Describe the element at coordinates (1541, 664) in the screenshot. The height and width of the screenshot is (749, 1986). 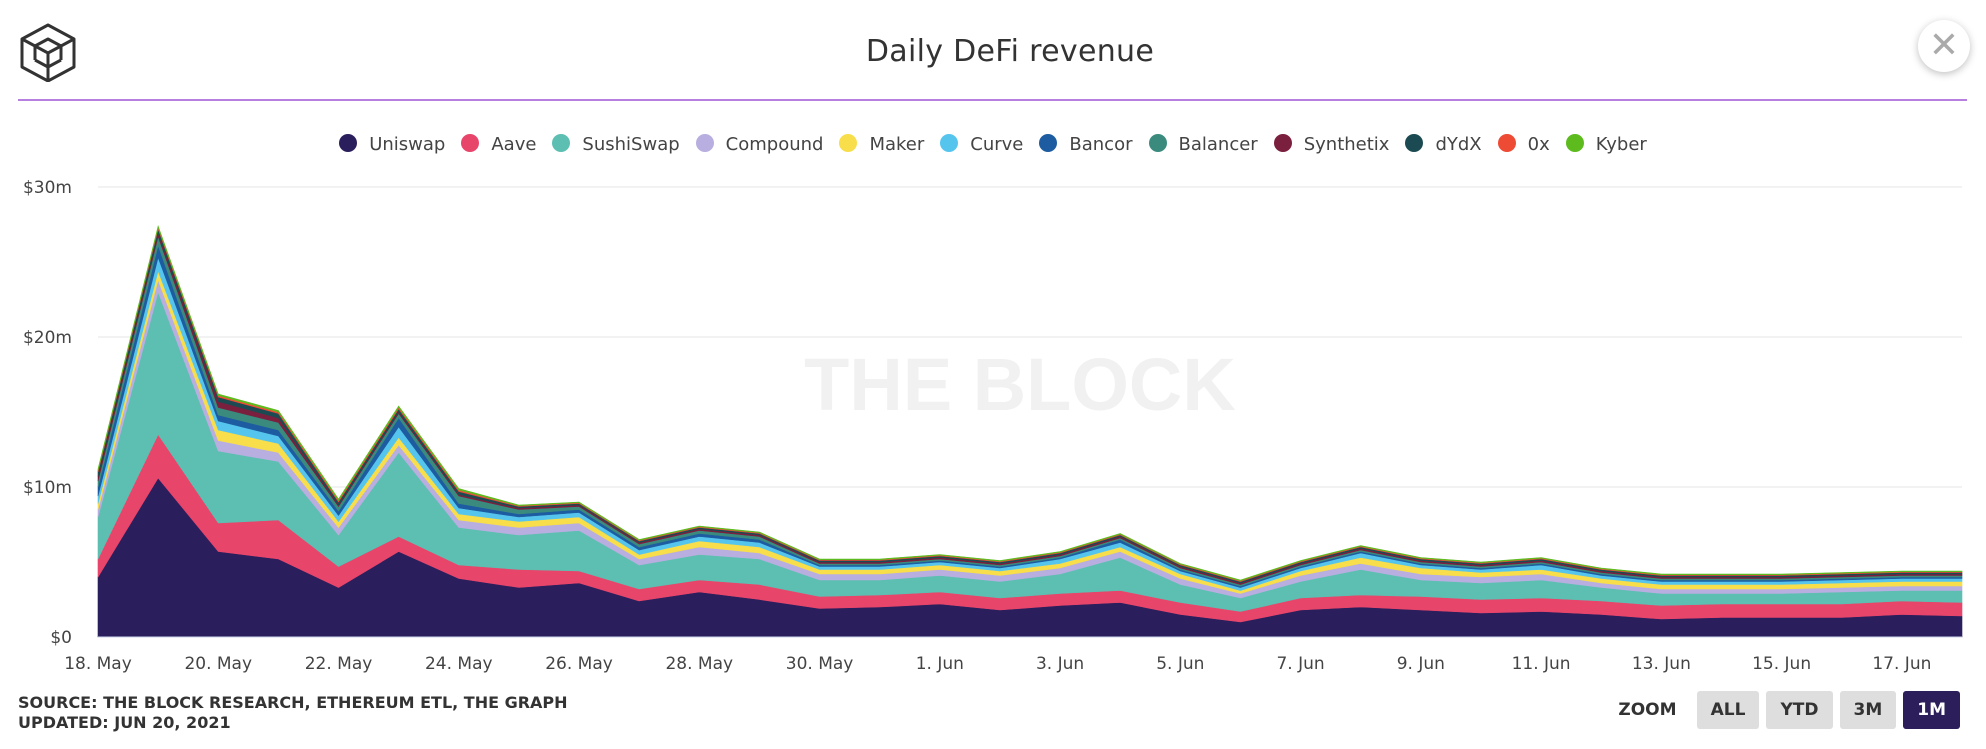
I see `x-tick-label: 11. Jun` at that location.